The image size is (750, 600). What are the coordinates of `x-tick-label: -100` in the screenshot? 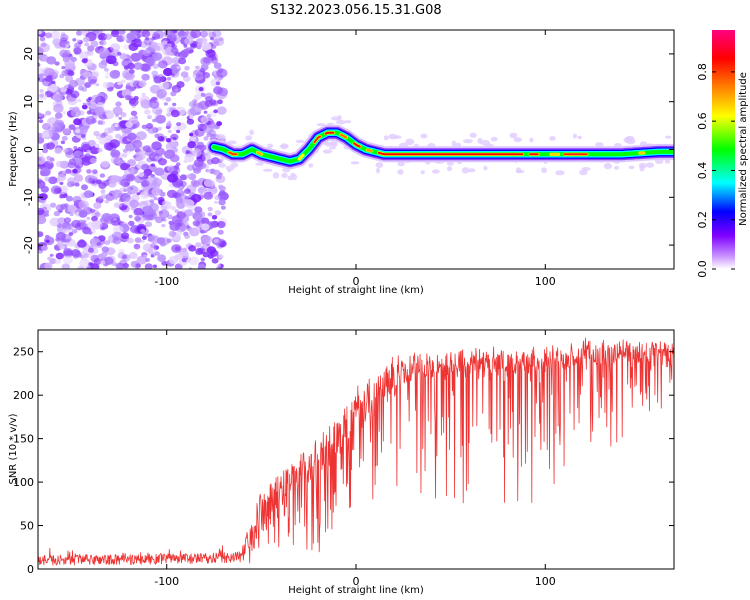 It's located at (166, 281).